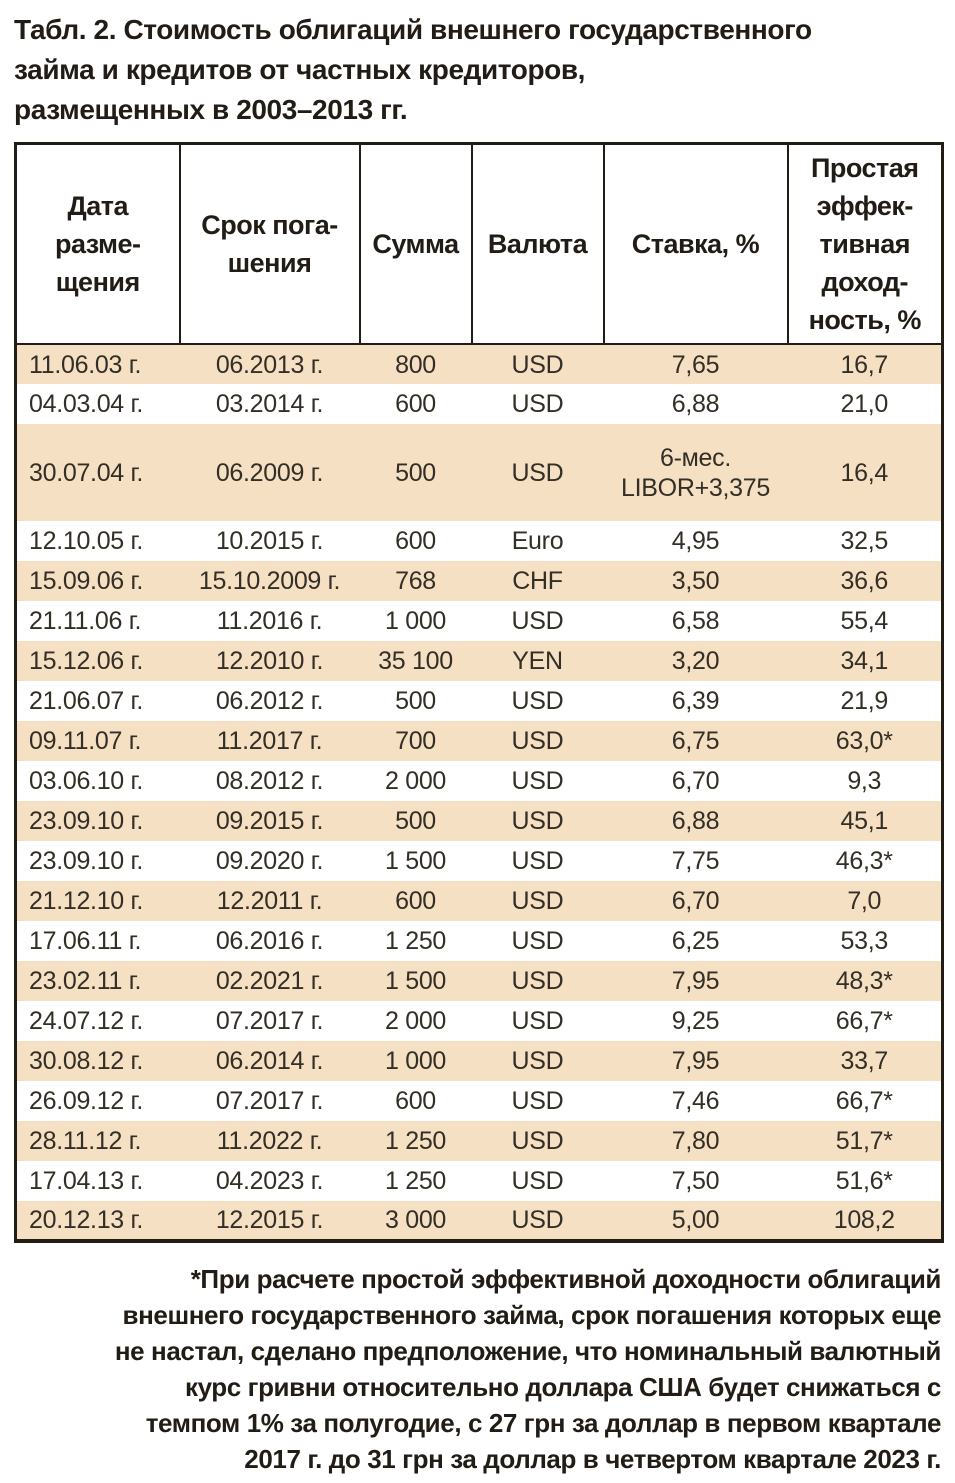  Describe the element at coordinates (98, 244) in the screenshot. I see `header-placement-date: Дата разме- щения` at that location.